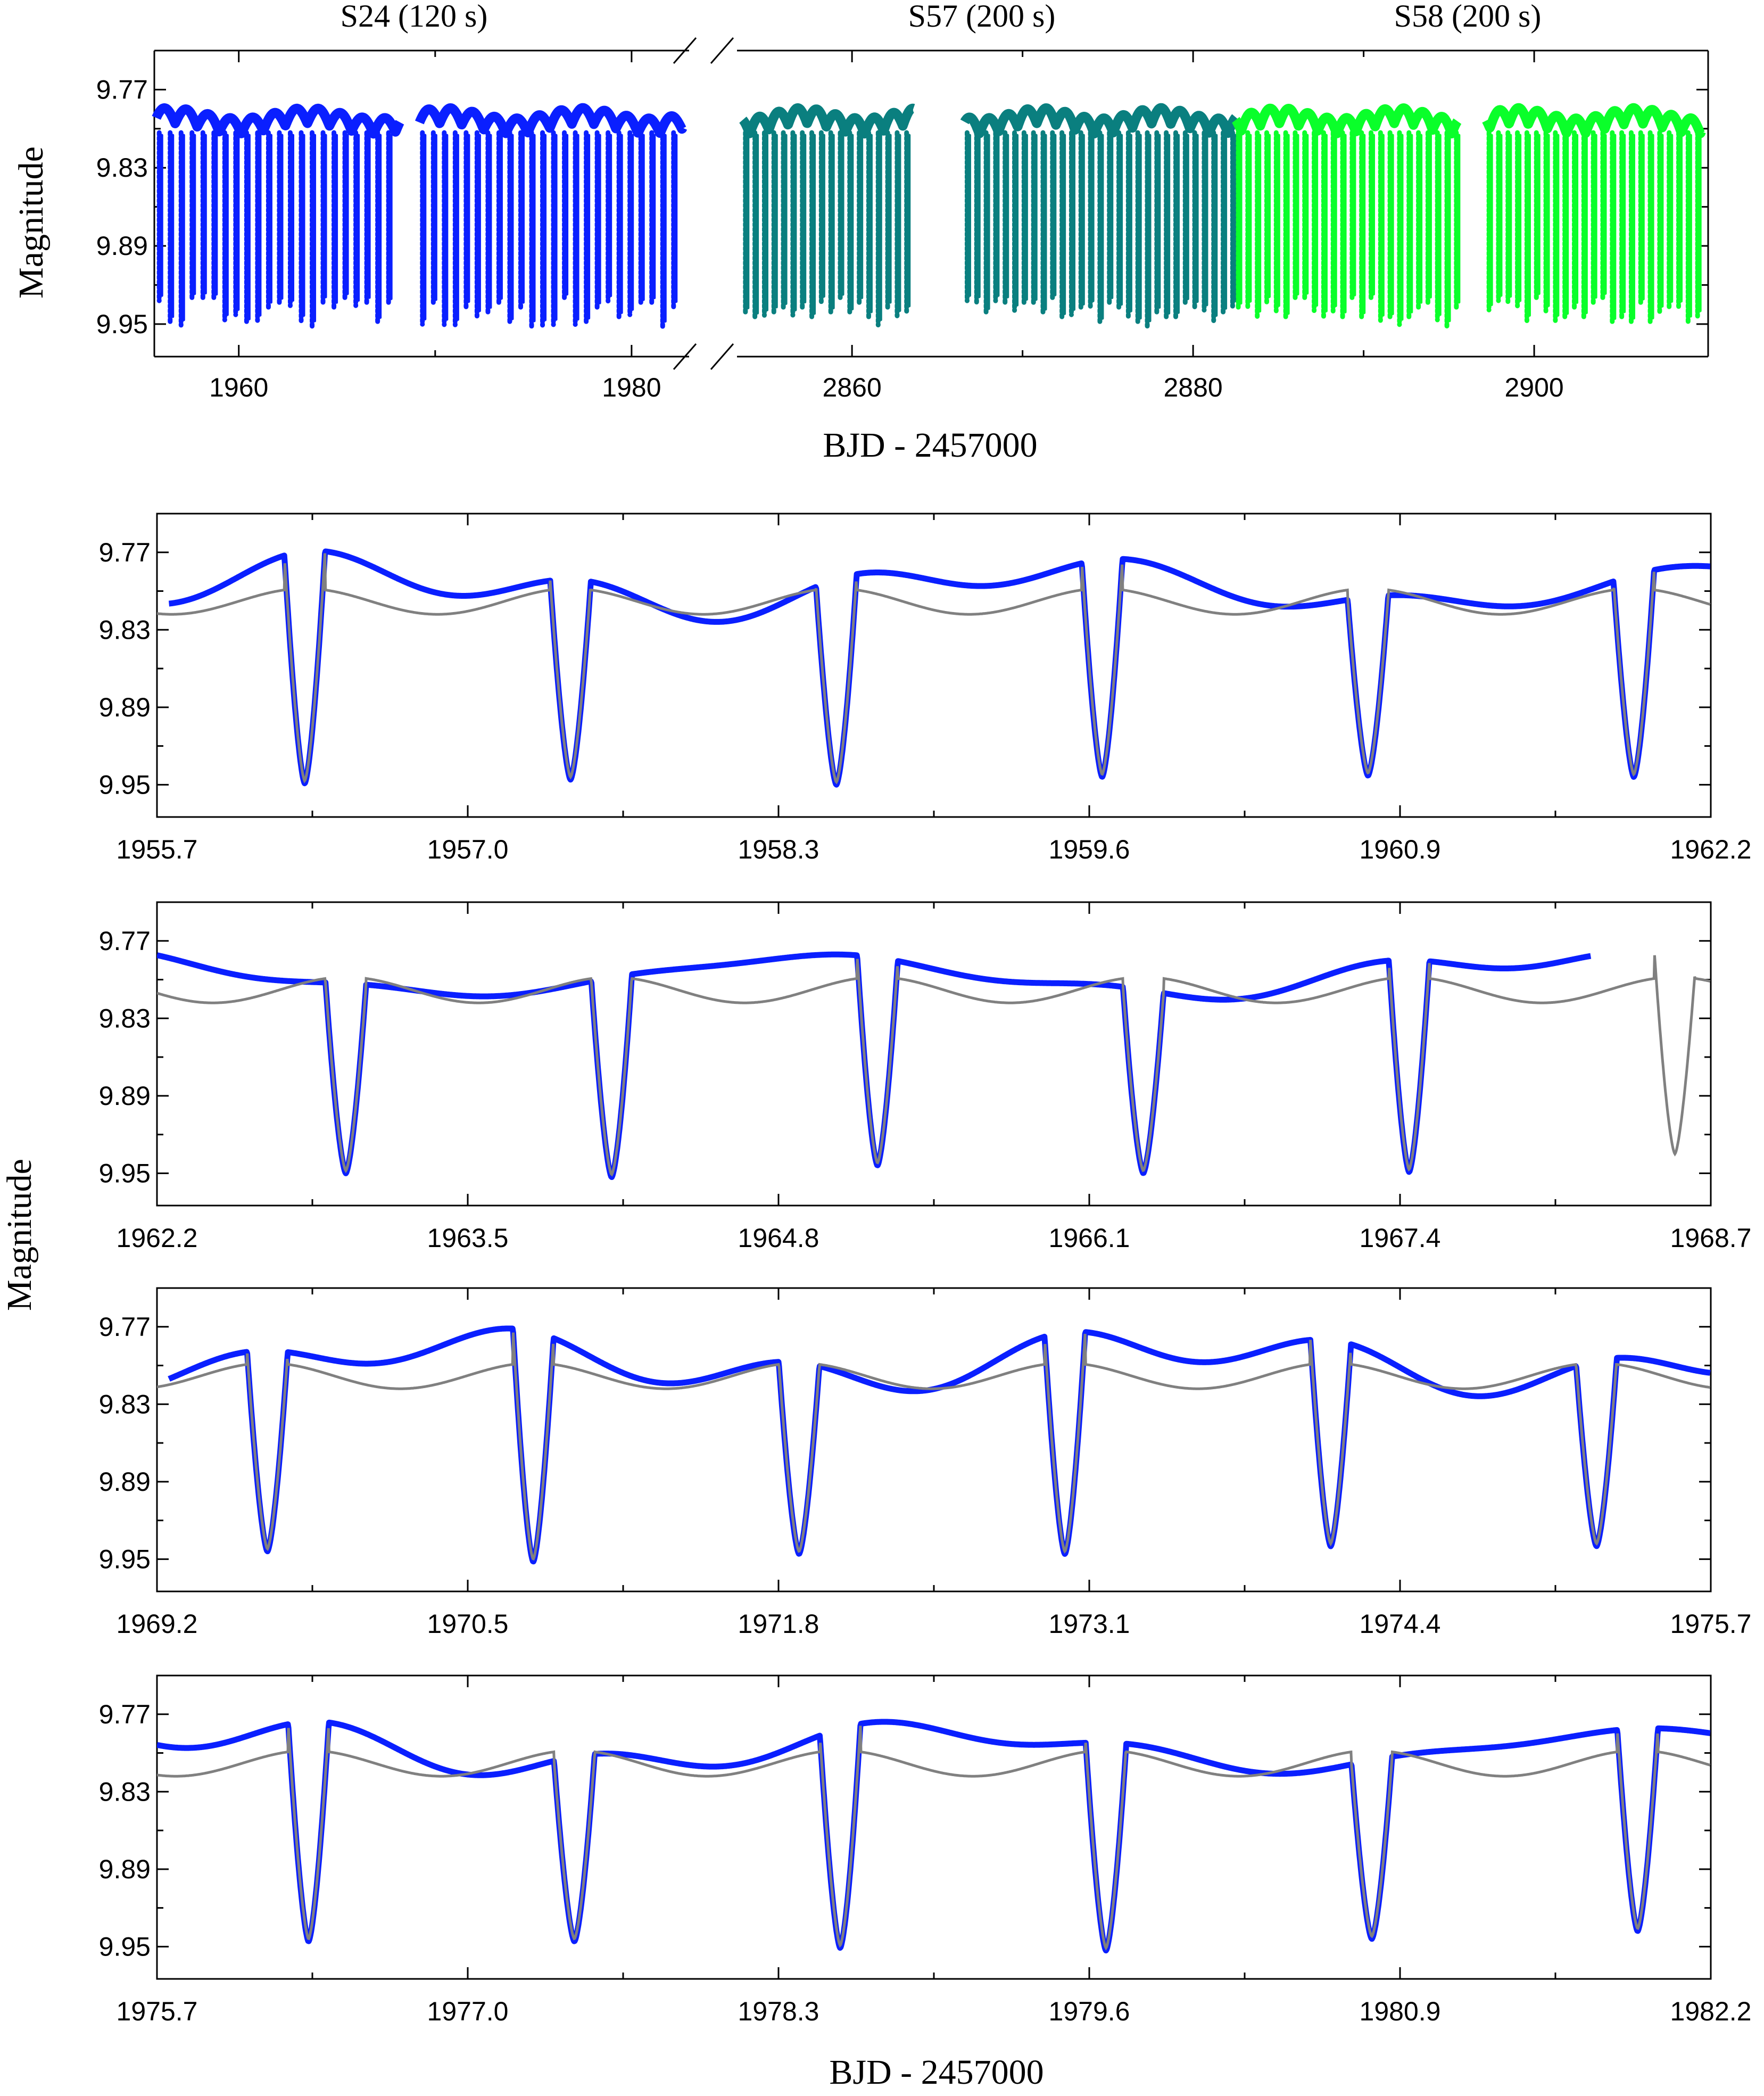 This screenshot has height=2096, width=1764. I want to click on x-tick-label: 1955.7, so click(157, 849).